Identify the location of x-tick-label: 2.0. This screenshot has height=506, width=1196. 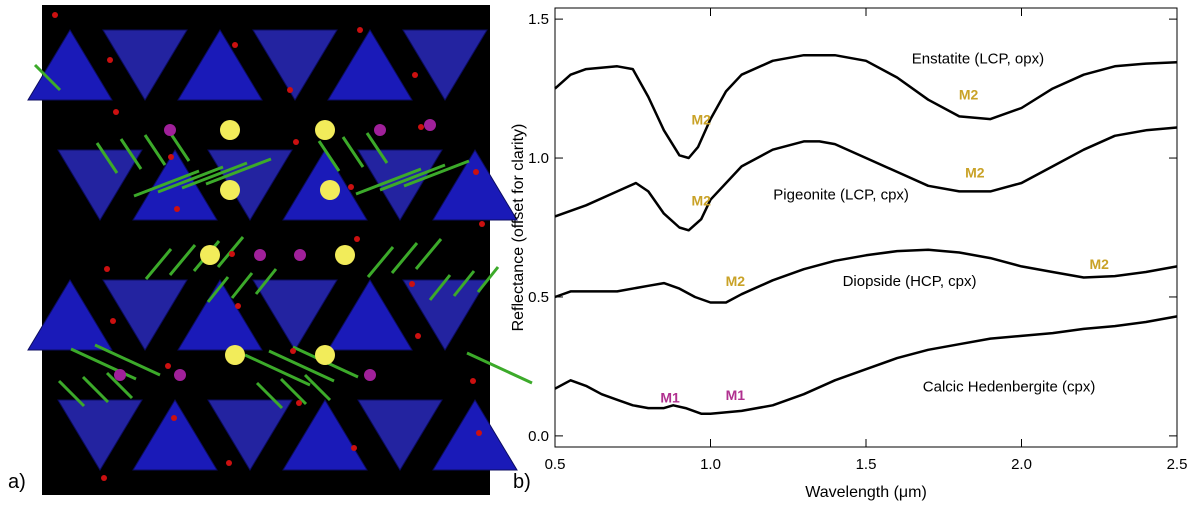
(1021, 464).